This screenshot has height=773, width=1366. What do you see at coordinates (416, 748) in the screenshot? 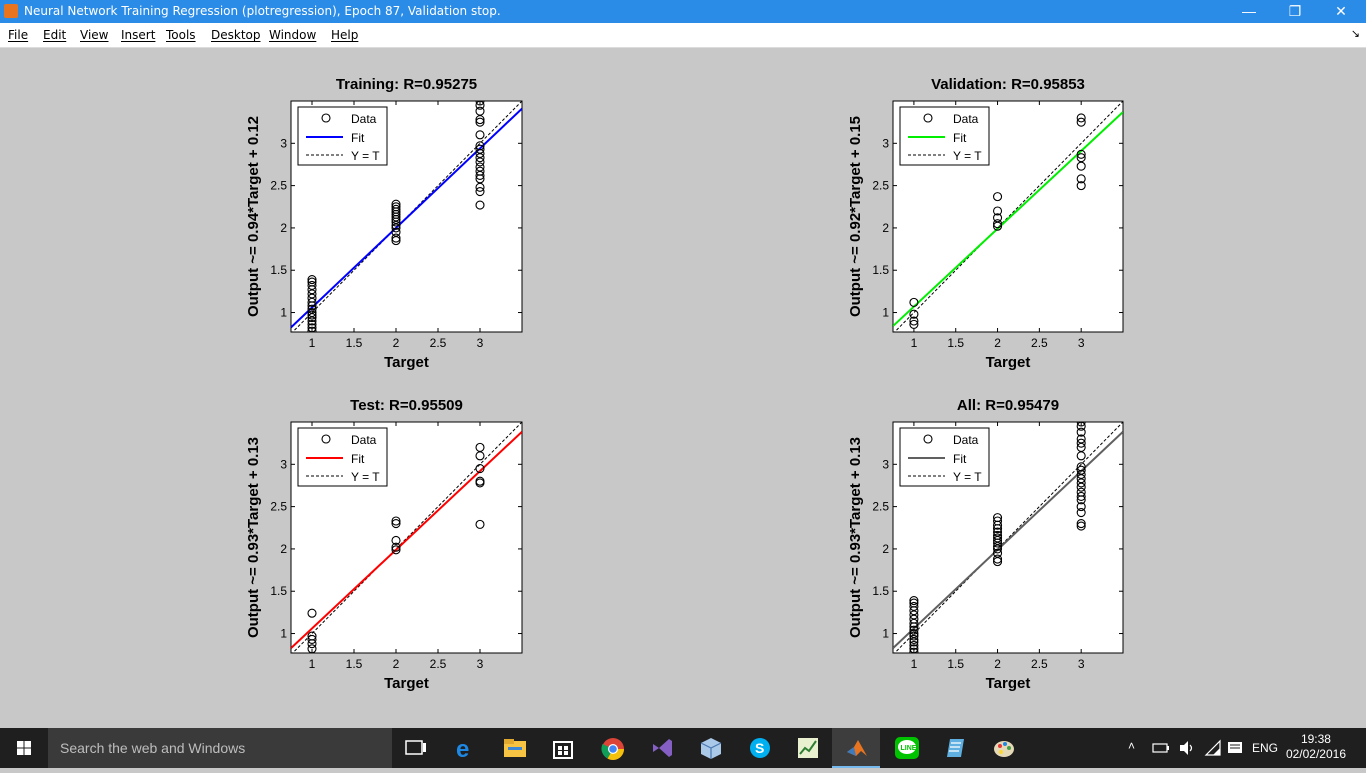
I see `task-view-icon` at bounding box center [416, 748].